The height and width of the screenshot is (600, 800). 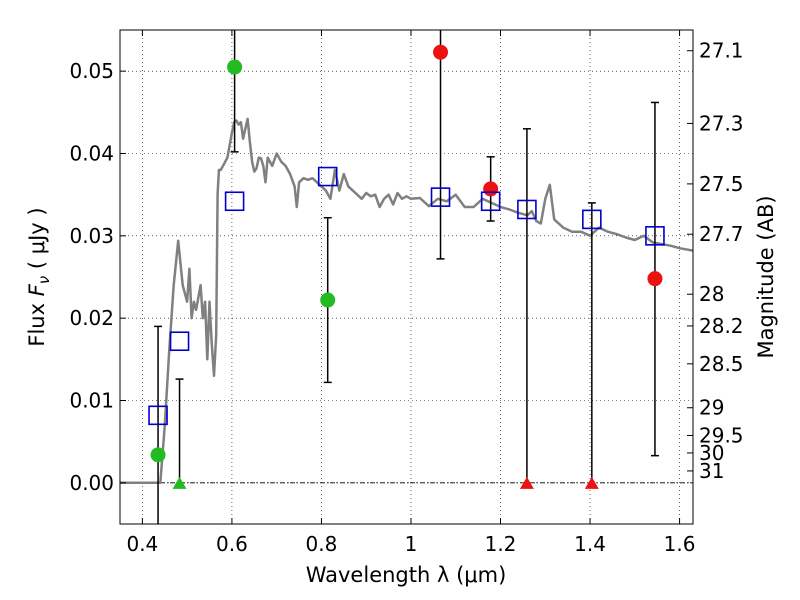 What do you see at coordinates (721, 435) in the screenshot?
I see `y2-tick-label: 29.5` at bounding box center [721, 435].